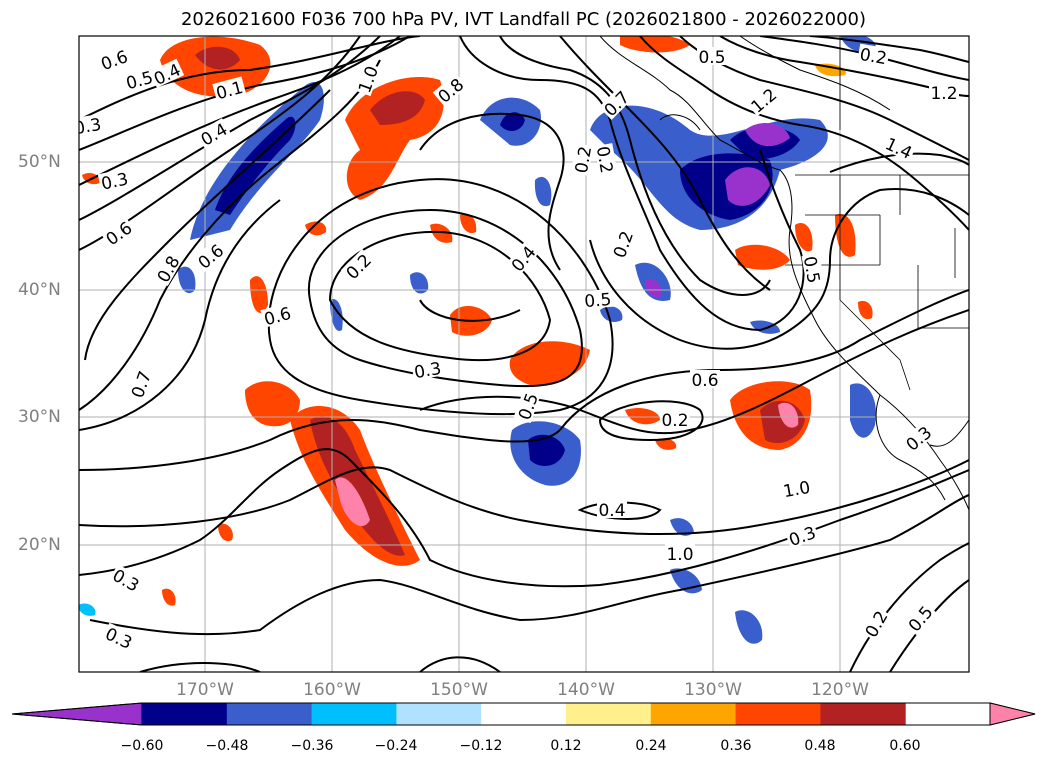 This screenshot has height=765, width=1047. I want to click on lon-label-120w: 120°W, so click(840, 690).